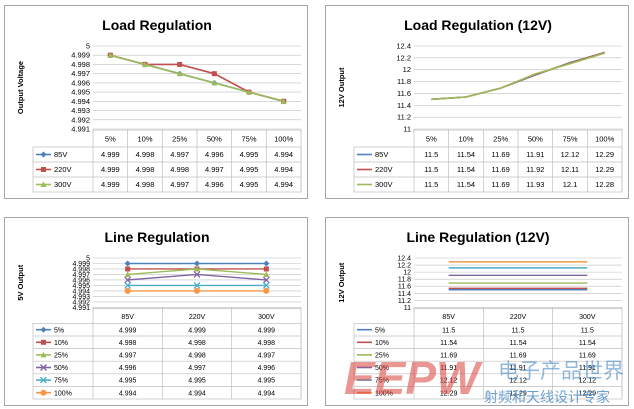 The height and width of the screenshot is (409, 634). What do you see at coordinates (61, 368) in the screenshot?
I see `legend-label: 50%` at bounding box center [61, 368].